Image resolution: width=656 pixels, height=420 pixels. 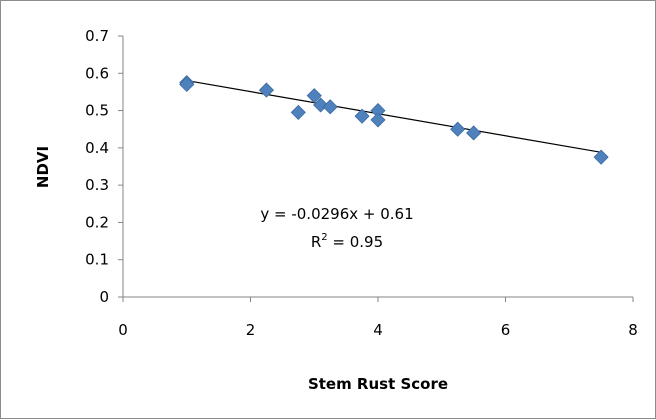 I want to click on trendline, so click(x=394, y=116).